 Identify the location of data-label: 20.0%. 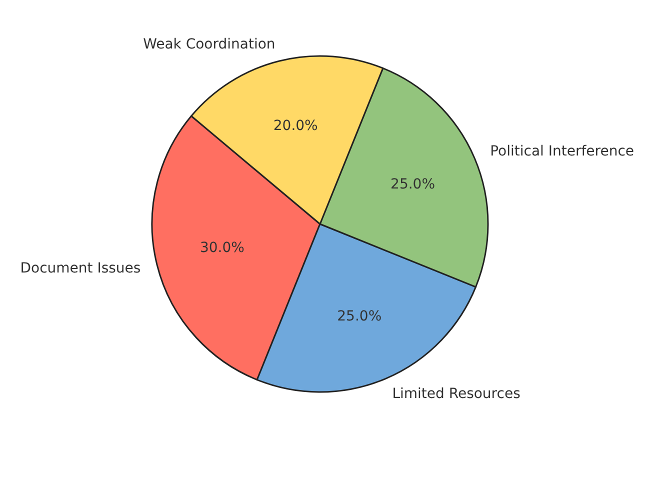
(295, 126).